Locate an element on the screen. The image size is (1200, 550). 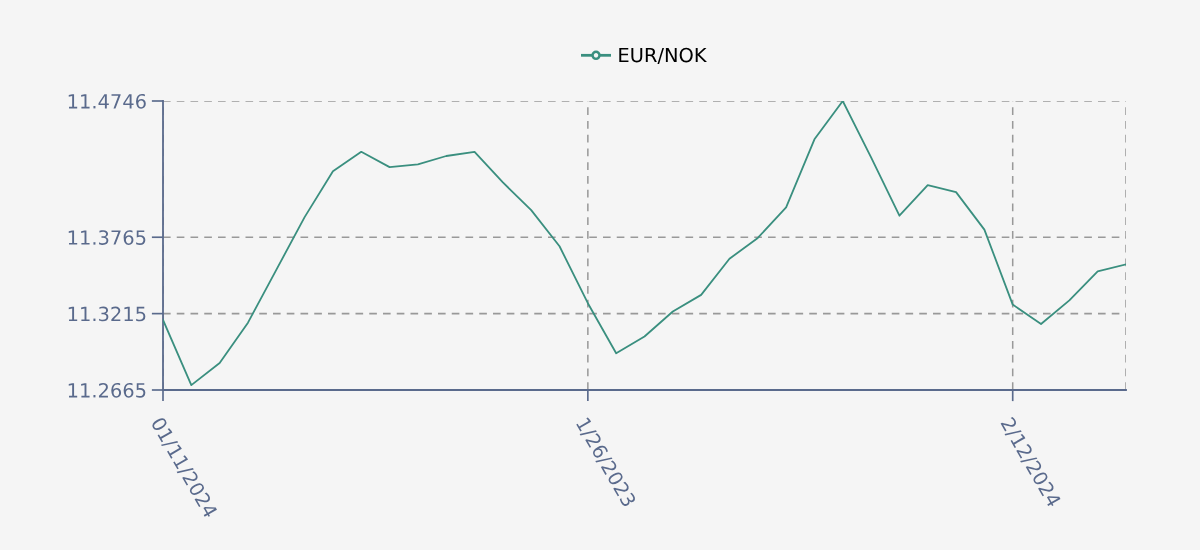
y-tick-label: 11.4746 is located at coordinates (107, 101).